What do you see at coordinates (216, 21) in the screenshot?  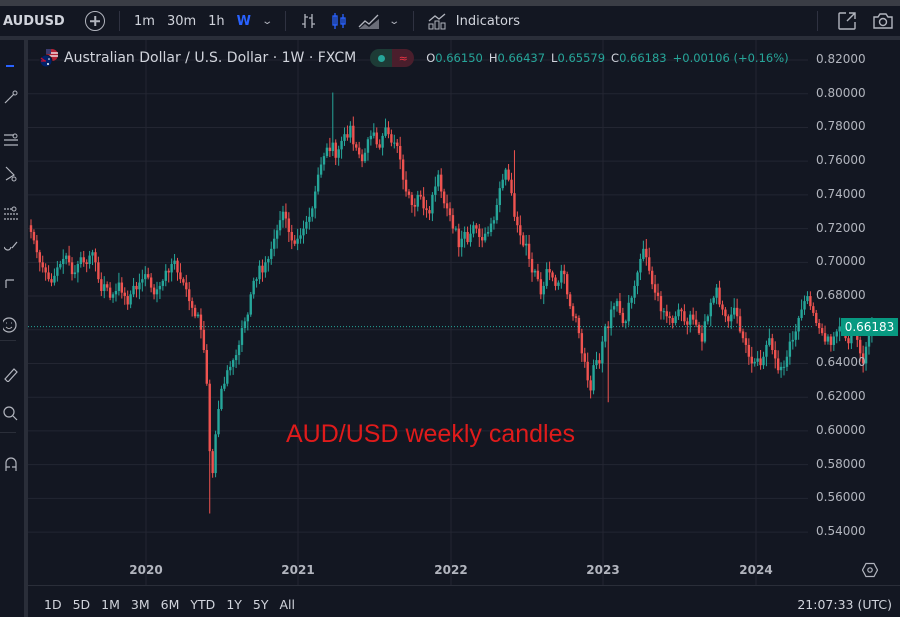 I see `interval-1h: 1h` at bounding box center [216, 21].